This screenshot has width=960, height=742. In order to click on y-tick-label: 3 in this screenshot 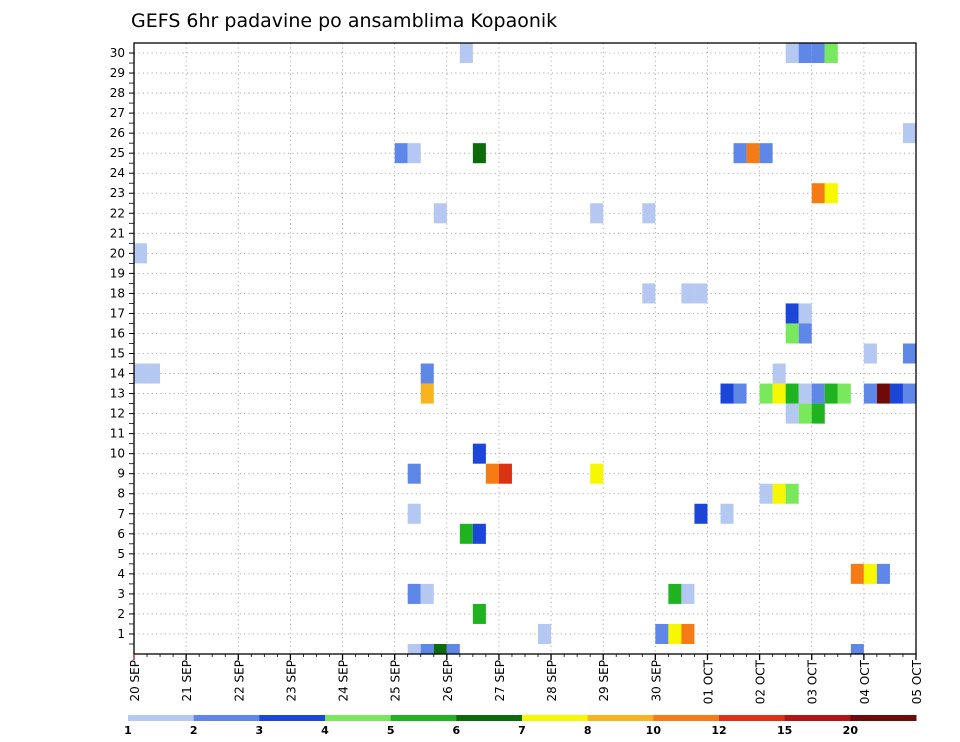, I will do `click(121, 594)`.